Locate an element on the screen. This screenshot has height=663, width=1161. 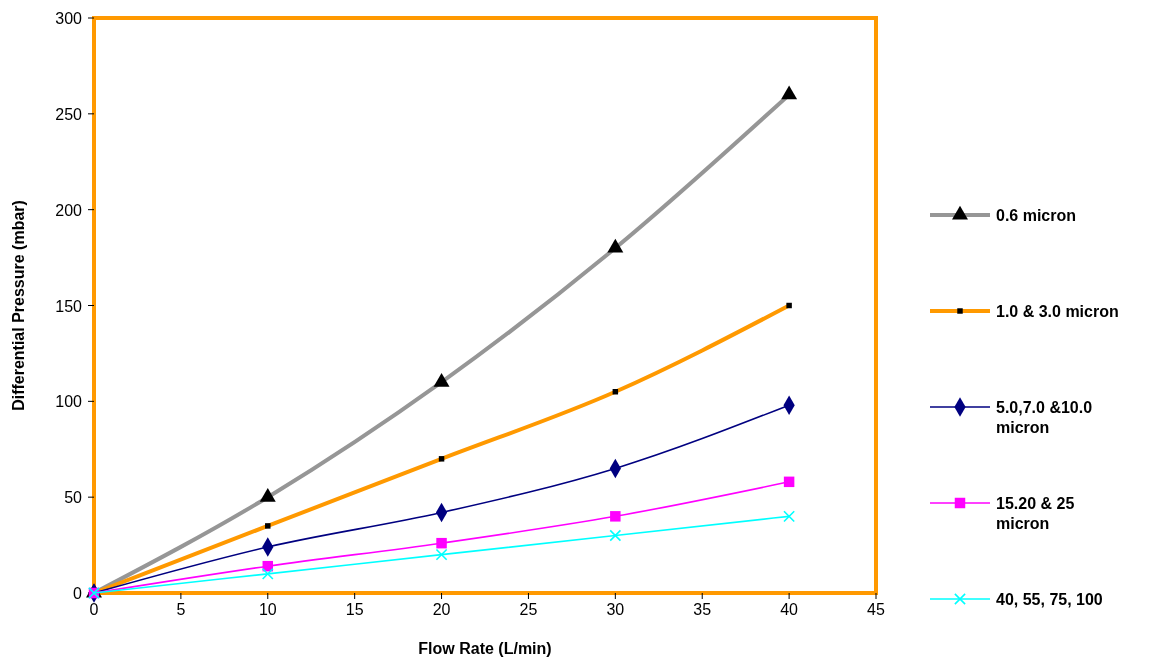
legend-label: 1.0 & 3.0 micron is located at coordinates (1057, 311).